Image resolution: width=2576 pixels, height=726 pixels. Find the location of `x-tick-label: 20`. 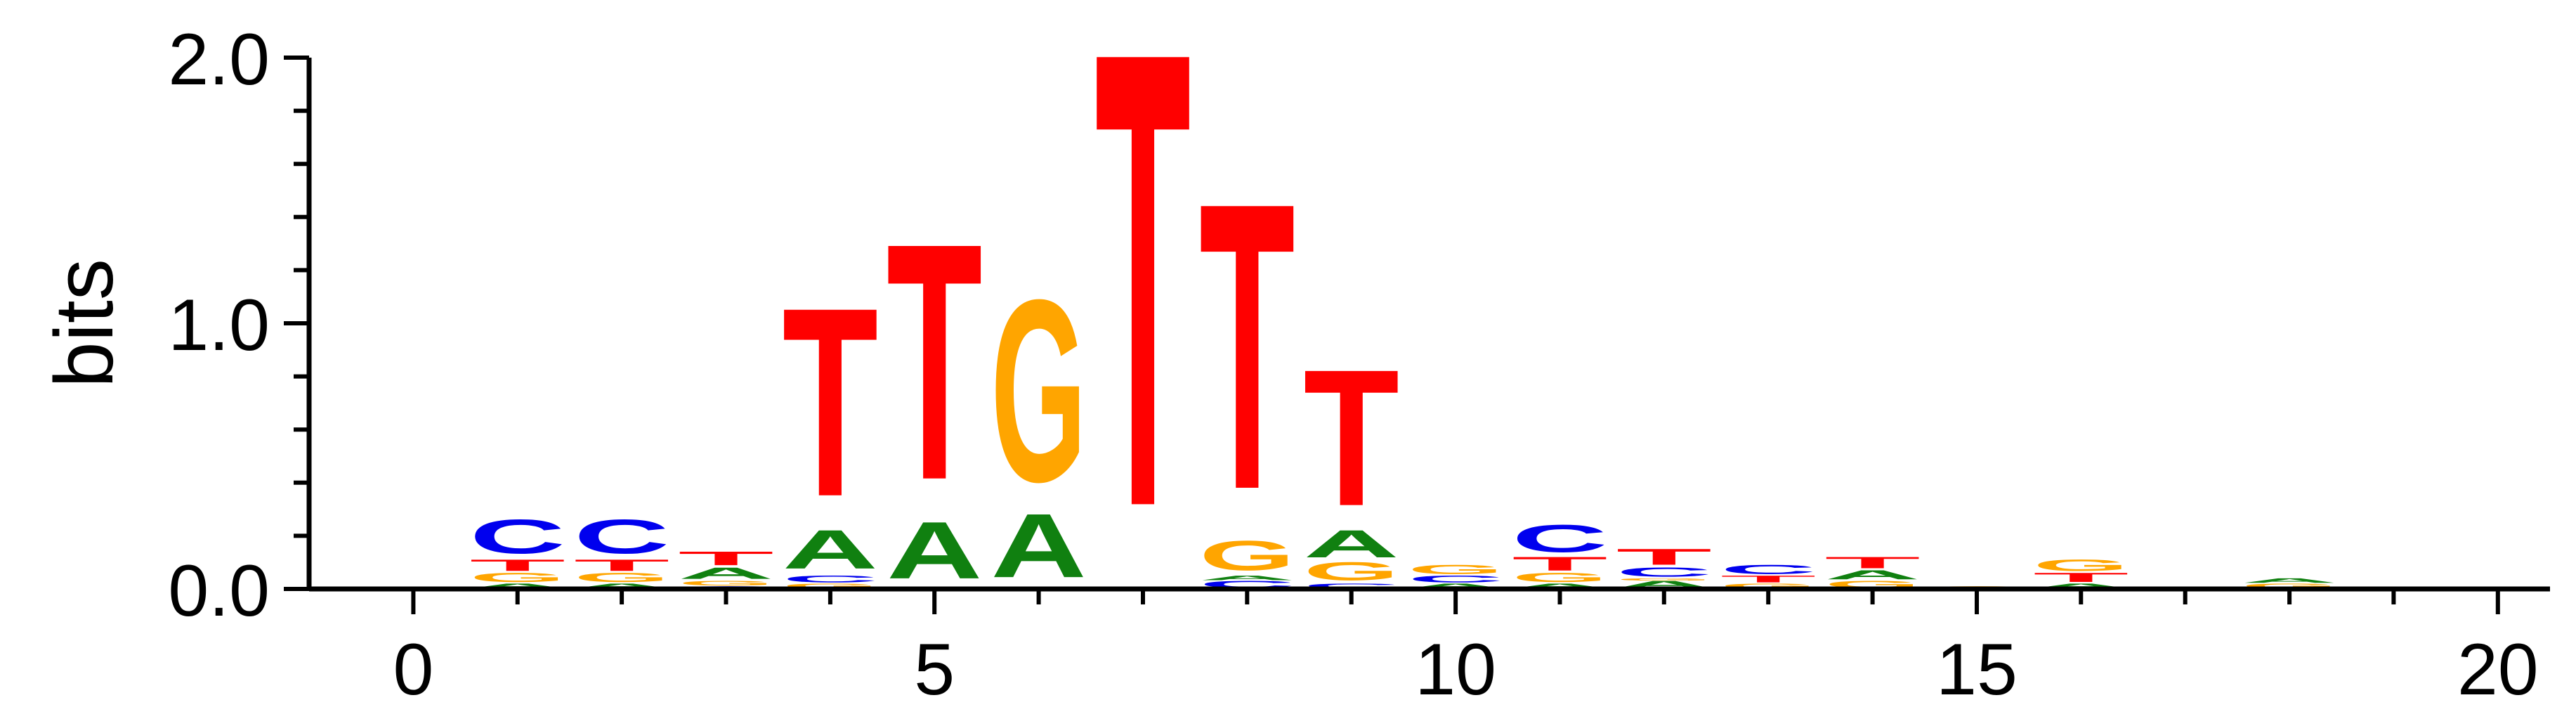

x-tick-label: 20 is located at coordinates (2498, 670).